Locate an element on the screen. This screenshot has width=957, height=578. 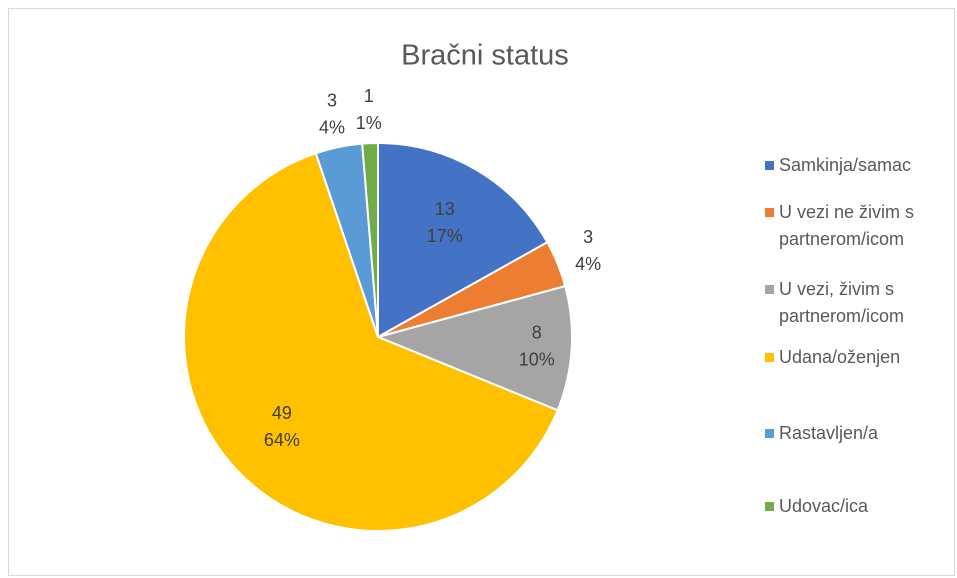
data-label-value: 49 is located at coordinates (282, 413).